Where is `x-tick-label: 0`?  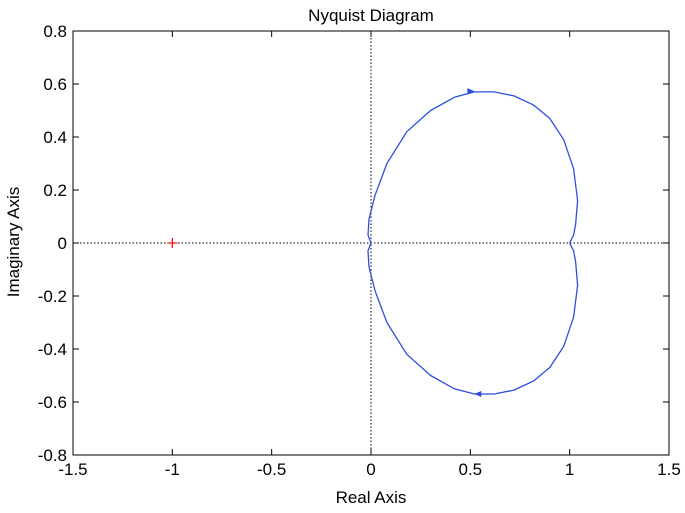
x-tick-label: 0 is located at coordinates (370, 469).